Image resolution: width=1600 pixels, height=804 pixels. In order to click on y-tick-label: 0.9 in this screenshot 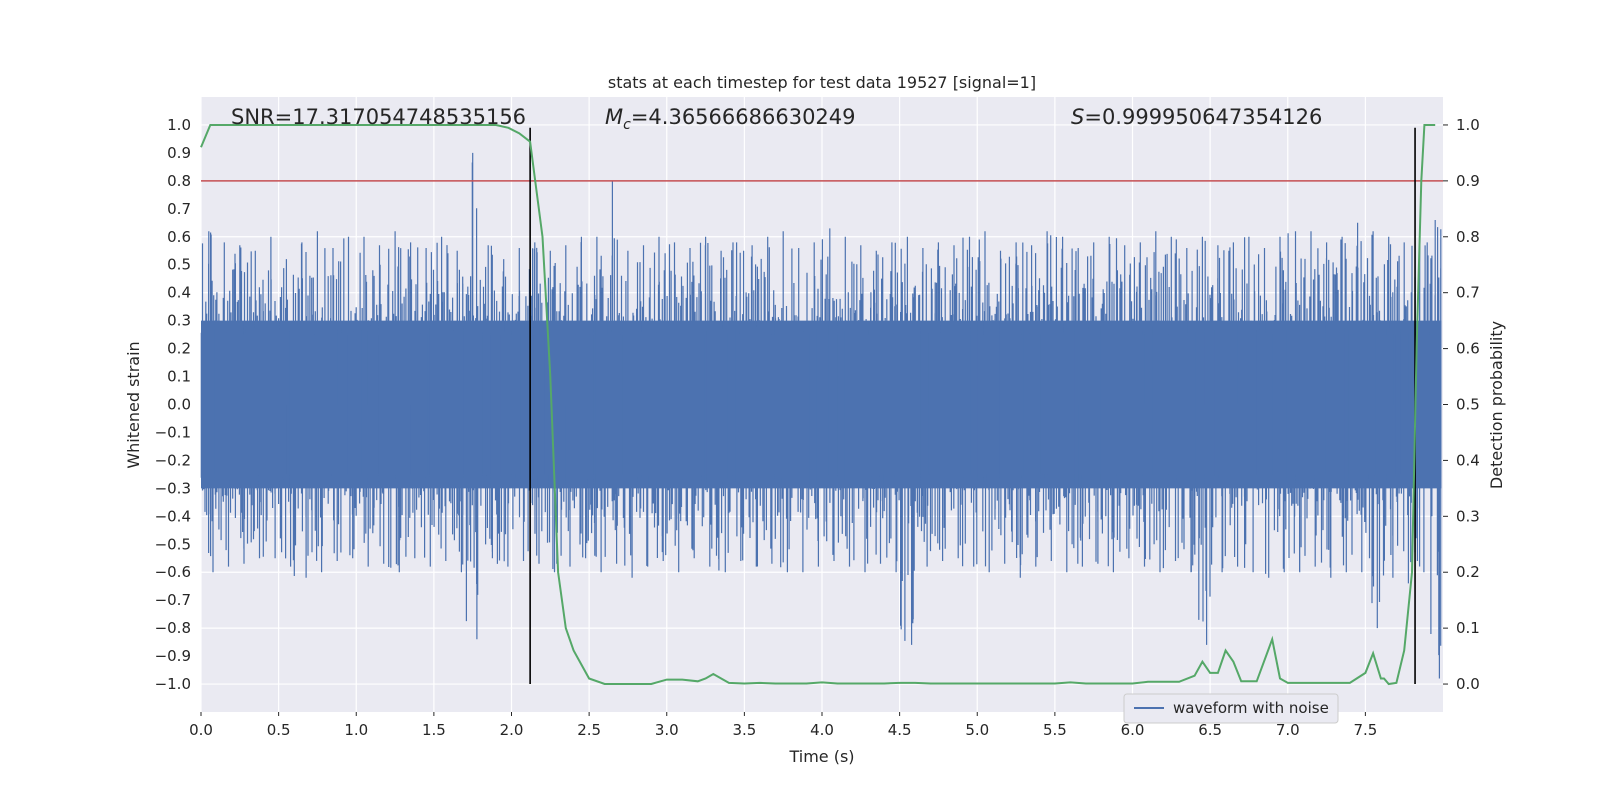, I will do `click(179, 153)`.